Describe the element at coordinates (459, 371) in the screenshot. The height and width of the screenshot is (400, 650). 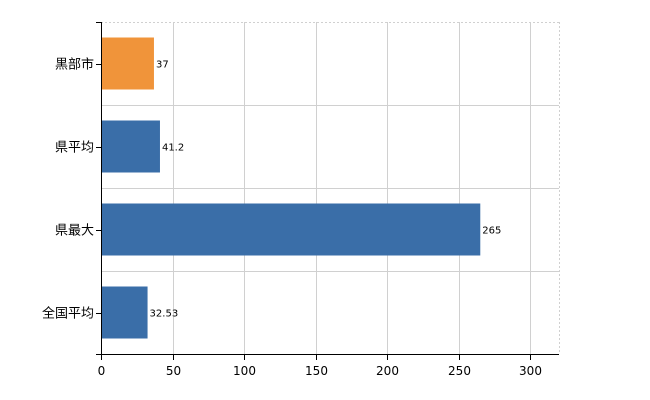
I see `x-tick-label: 250` at that location.